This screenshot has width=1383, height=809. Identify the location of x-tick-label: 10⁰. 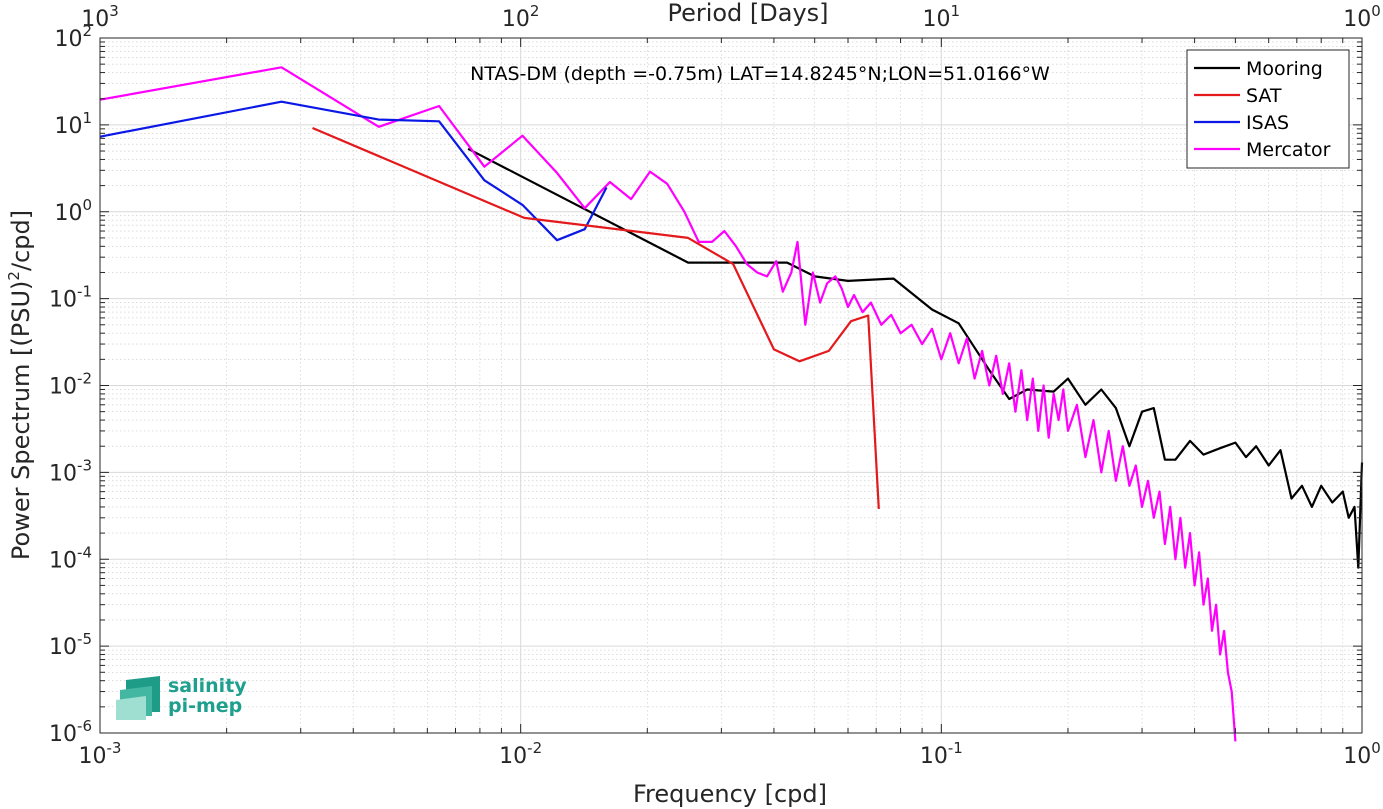
(1362, 754).